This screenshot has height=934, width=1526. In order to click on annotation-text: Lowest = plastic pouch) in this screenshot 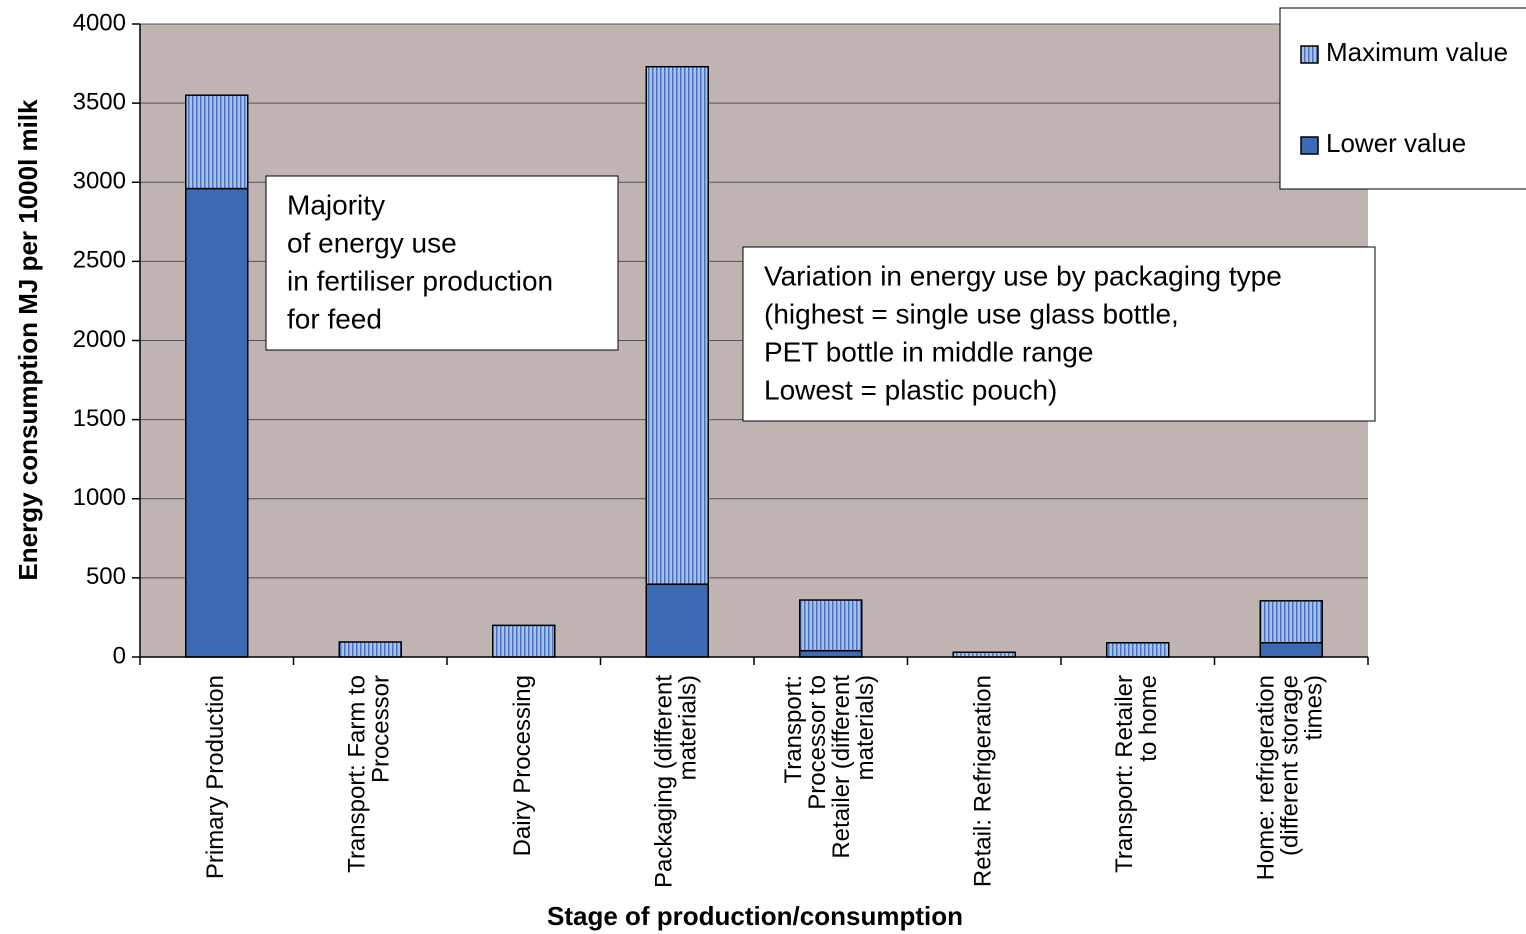, I will do `click(910, 389)`.